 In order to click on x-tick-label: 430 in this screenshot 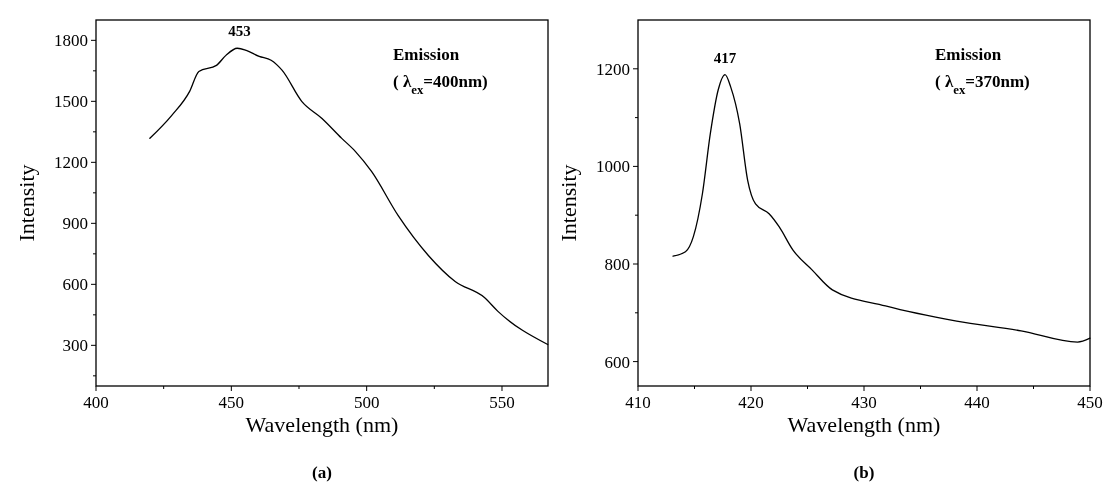, I will do `click(864, 402)`.